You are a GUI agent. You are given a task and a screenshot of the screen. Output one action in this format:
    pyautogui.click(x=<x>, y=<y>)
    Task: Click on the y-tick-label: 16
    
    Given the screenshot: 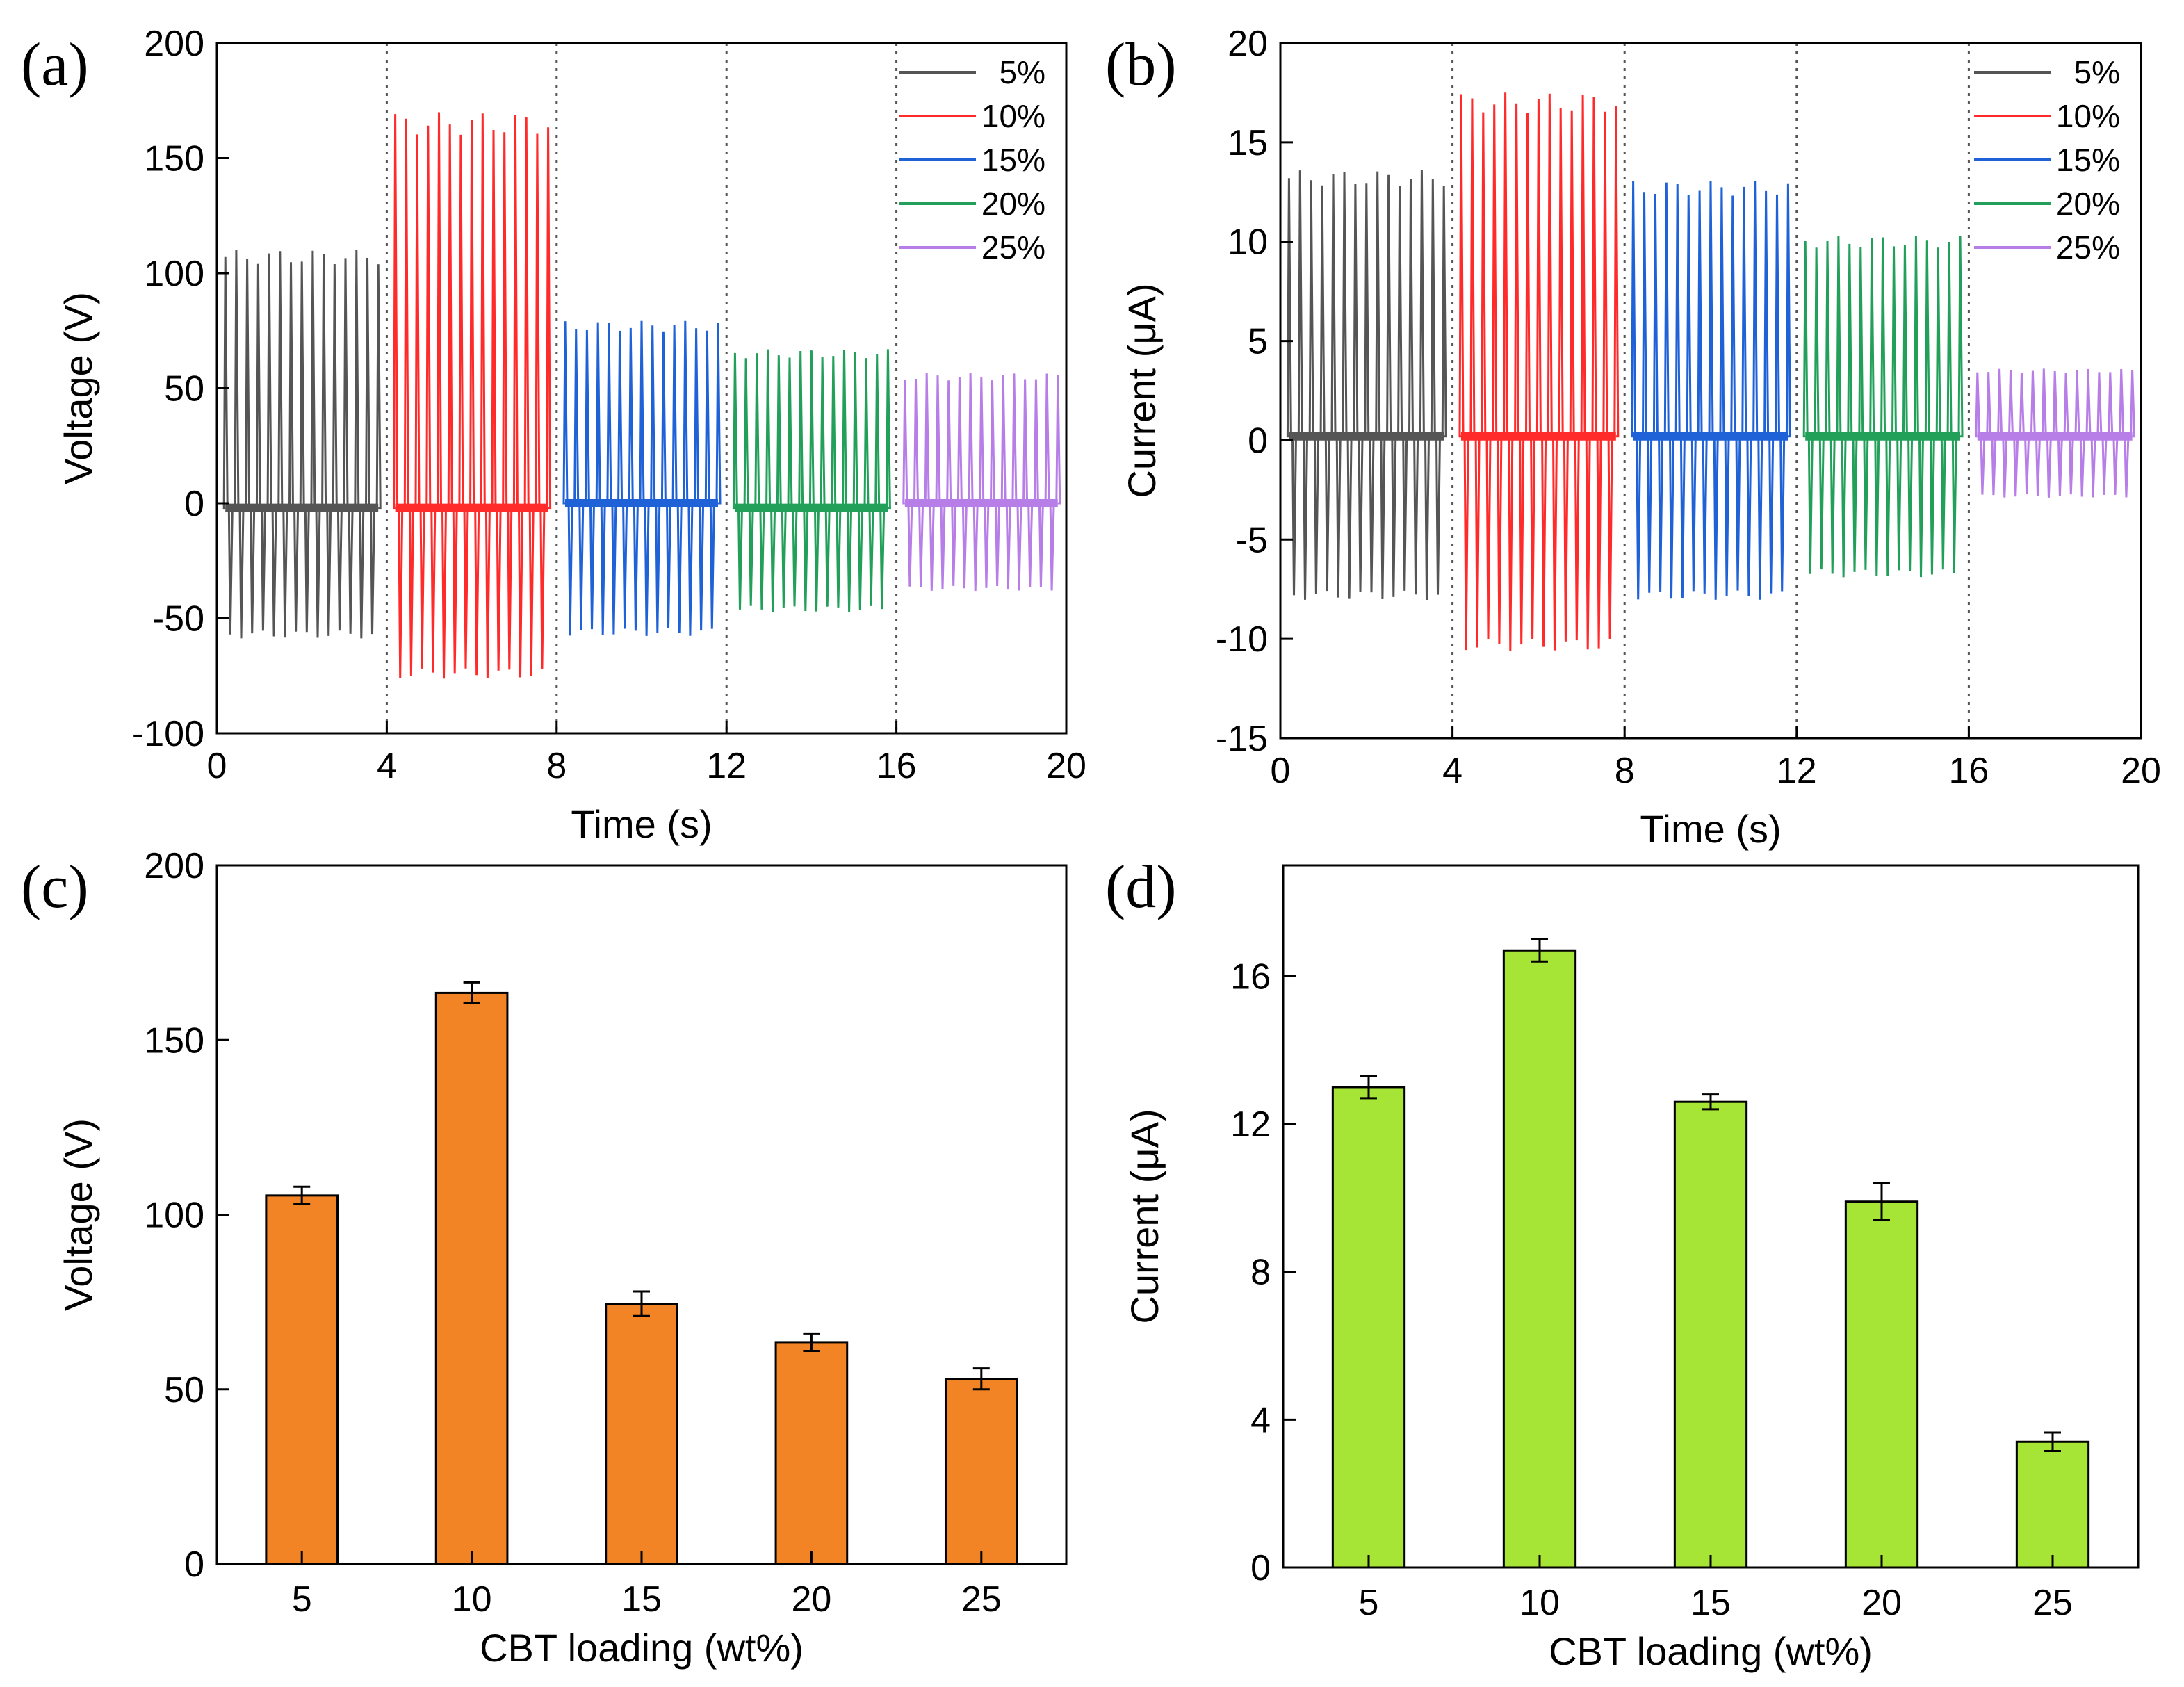 What is the action you would take?
    pyautogui.click(x=1250, y=976)
    